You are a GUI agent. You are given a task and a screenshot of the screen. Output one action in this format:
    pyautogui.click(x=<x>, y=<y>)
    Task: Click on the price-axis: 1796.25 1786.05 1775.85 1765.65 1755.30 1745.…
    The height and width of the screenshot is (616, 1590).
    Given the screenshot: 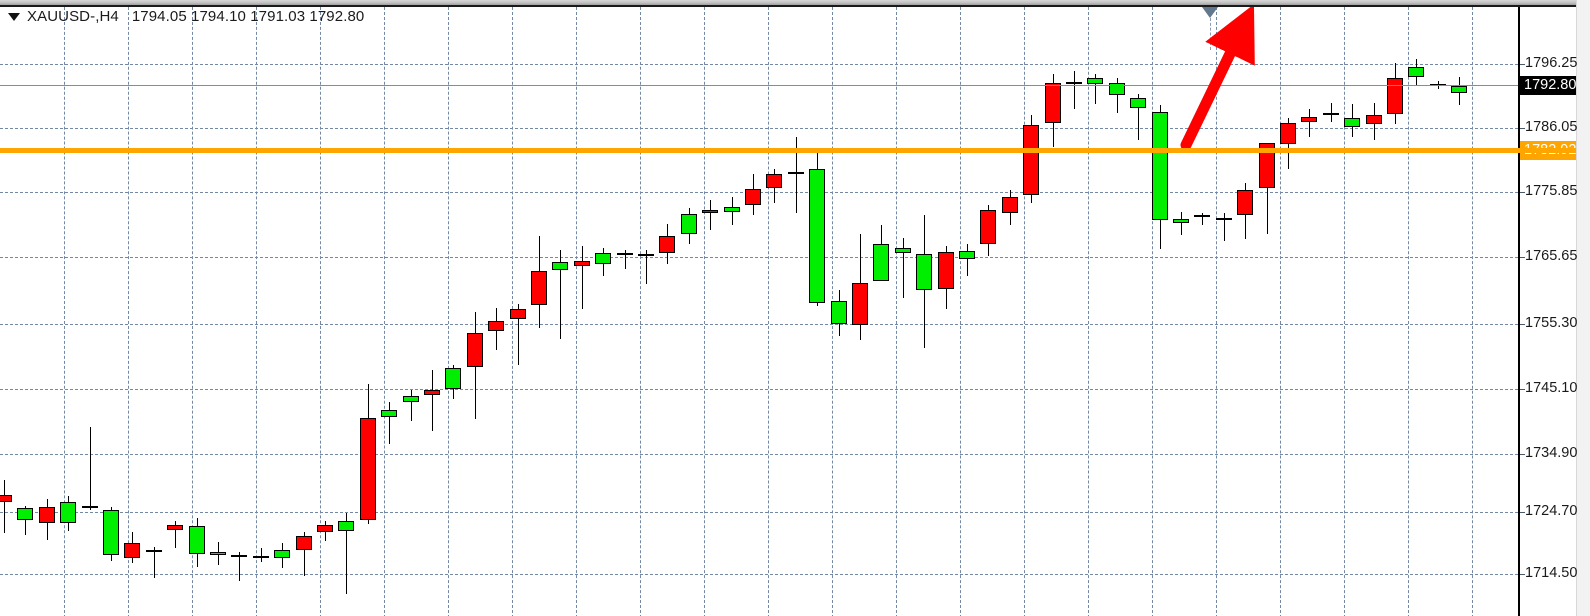 What is the action you would take?
    pyautogui.click(x=1549, y=311)
    